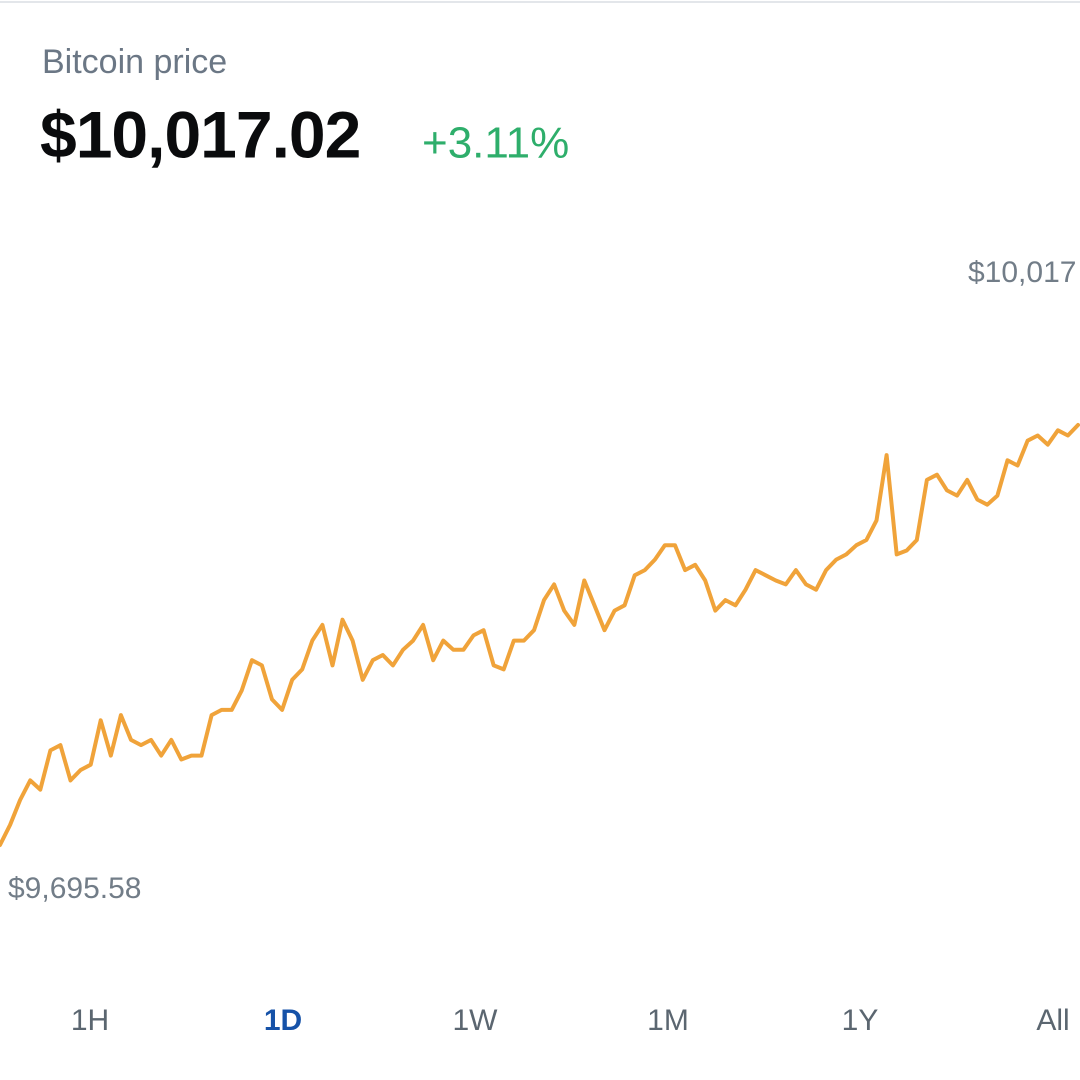 This screenshot has width=1080, height=1080. What do you see at coordinates (283, 1020) in the screenshot?
I see `range-tab: 1D` at bounding box center [283, 1020].